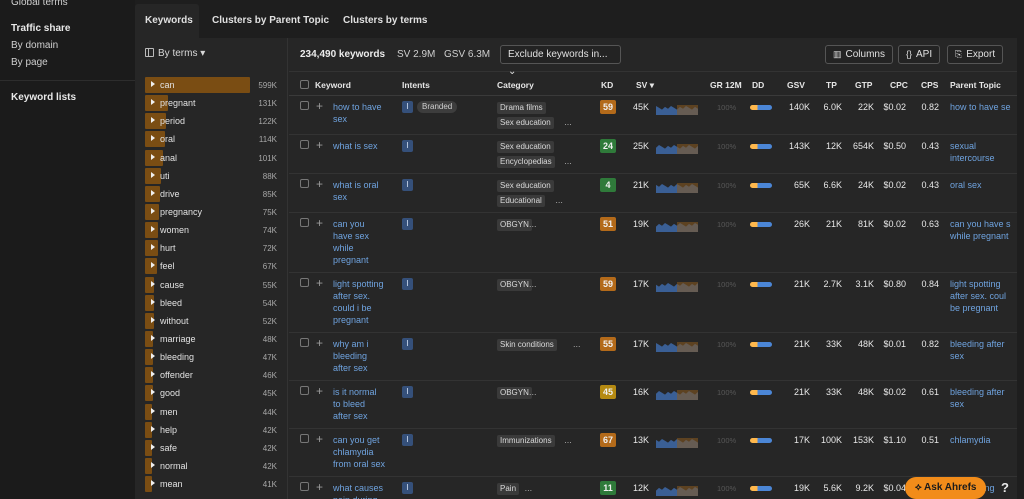 This screenshot has height=499, width=1024. I want to click on category-tag: Immunizations, so click(526, 441).